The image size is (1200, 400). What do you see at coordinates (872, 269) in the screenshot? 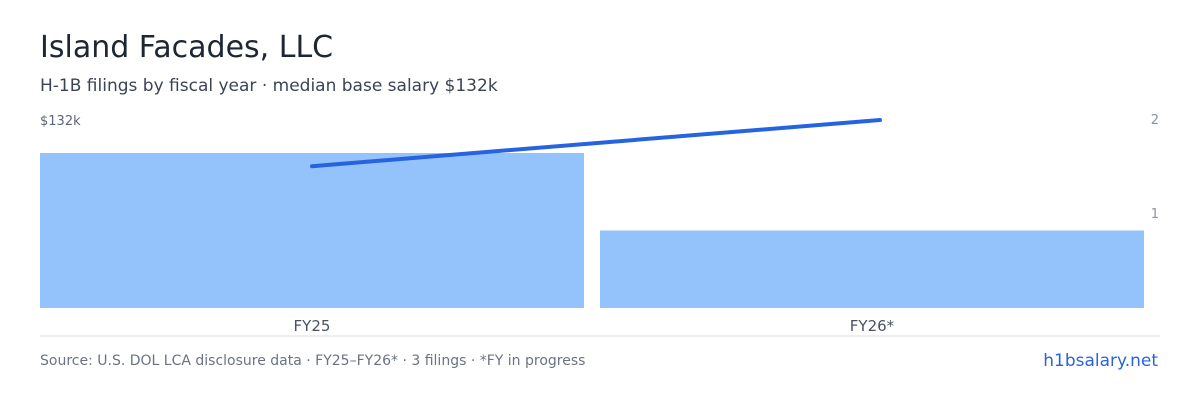
I see `bar-fy26` at bounding box center [872, 269].